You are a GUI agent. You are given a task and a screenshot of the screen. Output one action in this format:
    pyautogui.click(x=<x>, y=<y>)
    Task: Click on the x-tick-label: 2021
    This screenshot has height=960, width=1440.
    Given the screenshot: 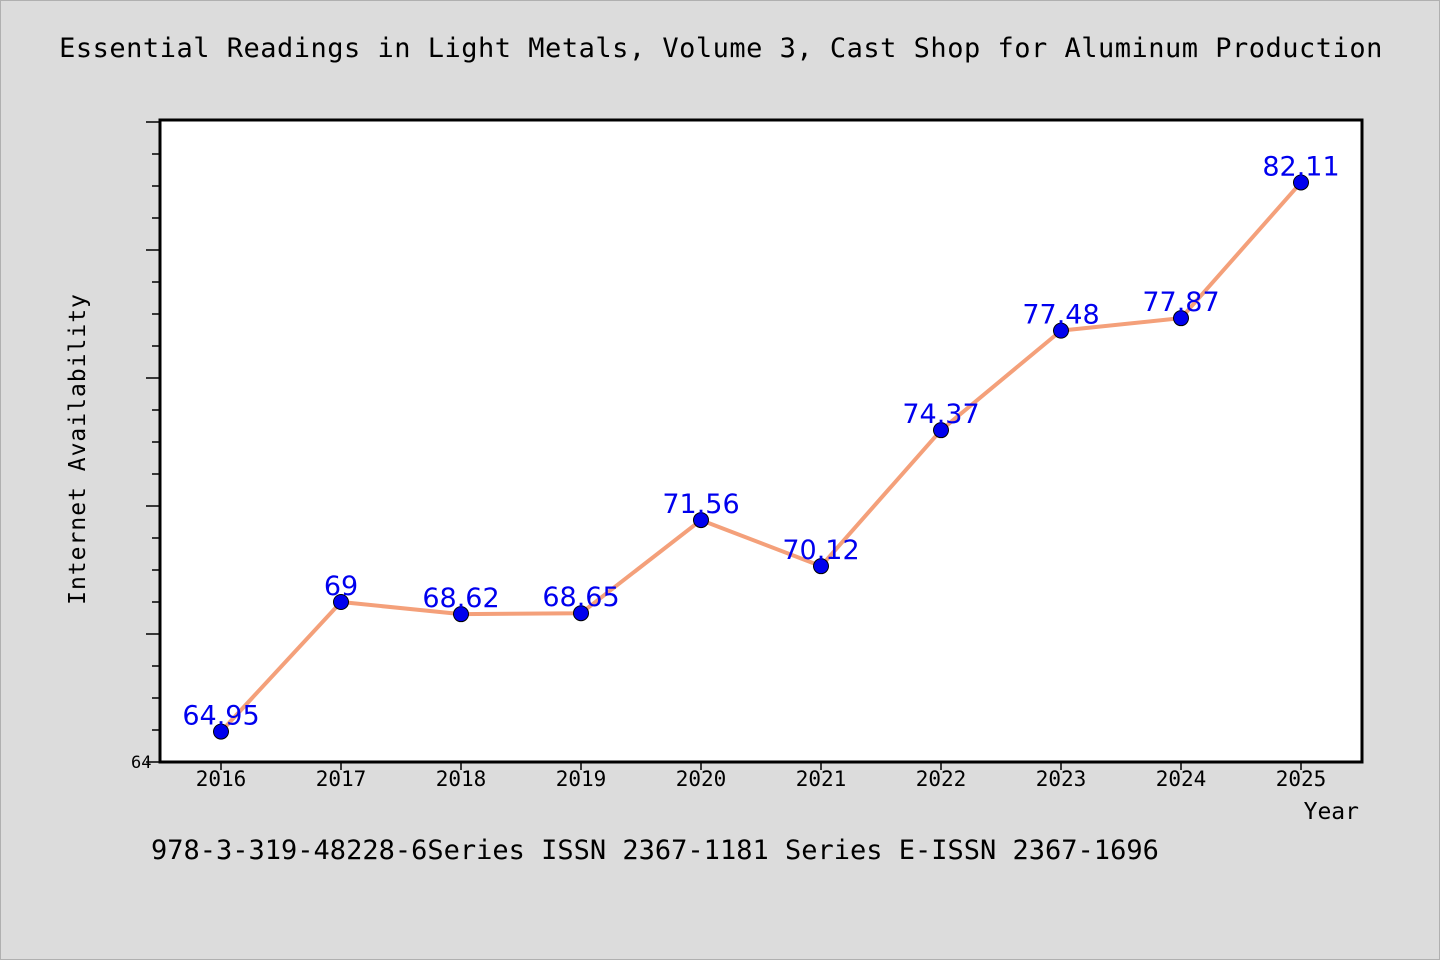 What is the action you would take?
    pyautogui.click(x=821, y=779)
    